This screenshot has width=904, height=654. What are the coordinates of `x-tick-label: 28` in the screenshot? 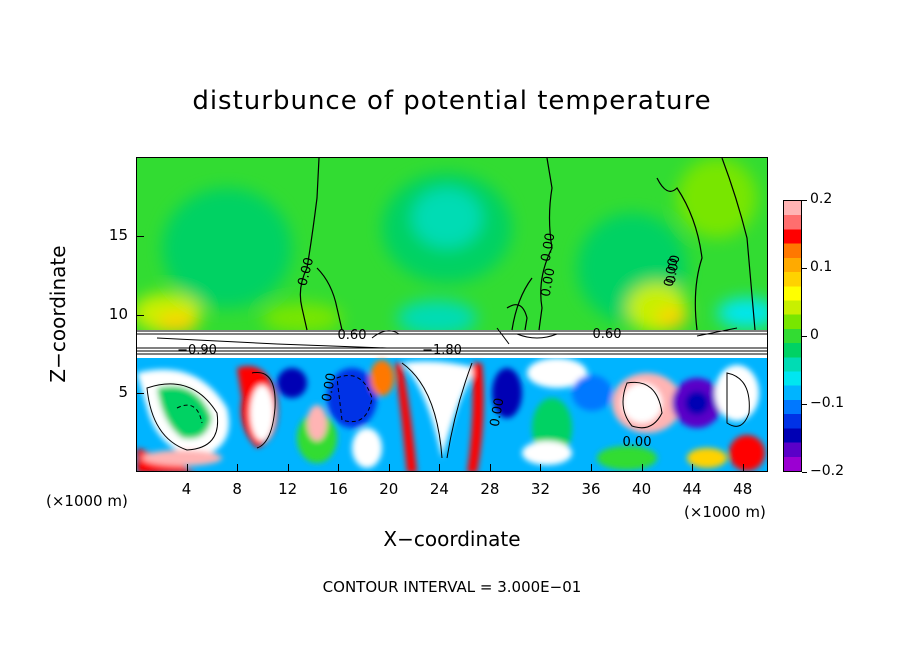 It's located at (490, 489).